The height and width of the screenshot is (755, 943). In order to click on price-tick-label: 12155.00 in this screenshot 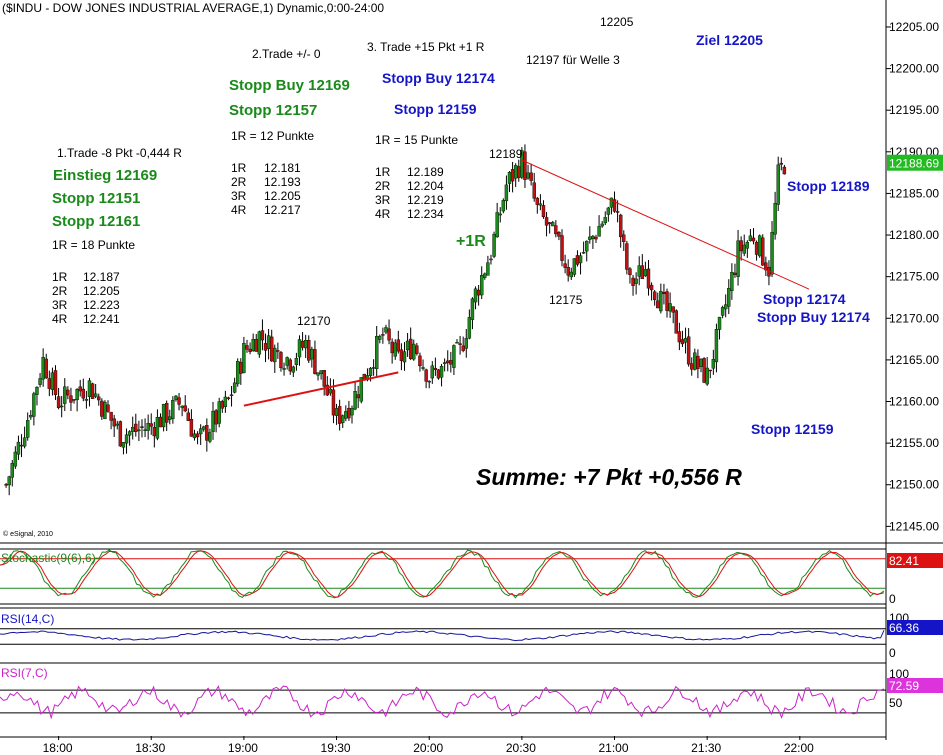, I will do `click(914, 443)`.